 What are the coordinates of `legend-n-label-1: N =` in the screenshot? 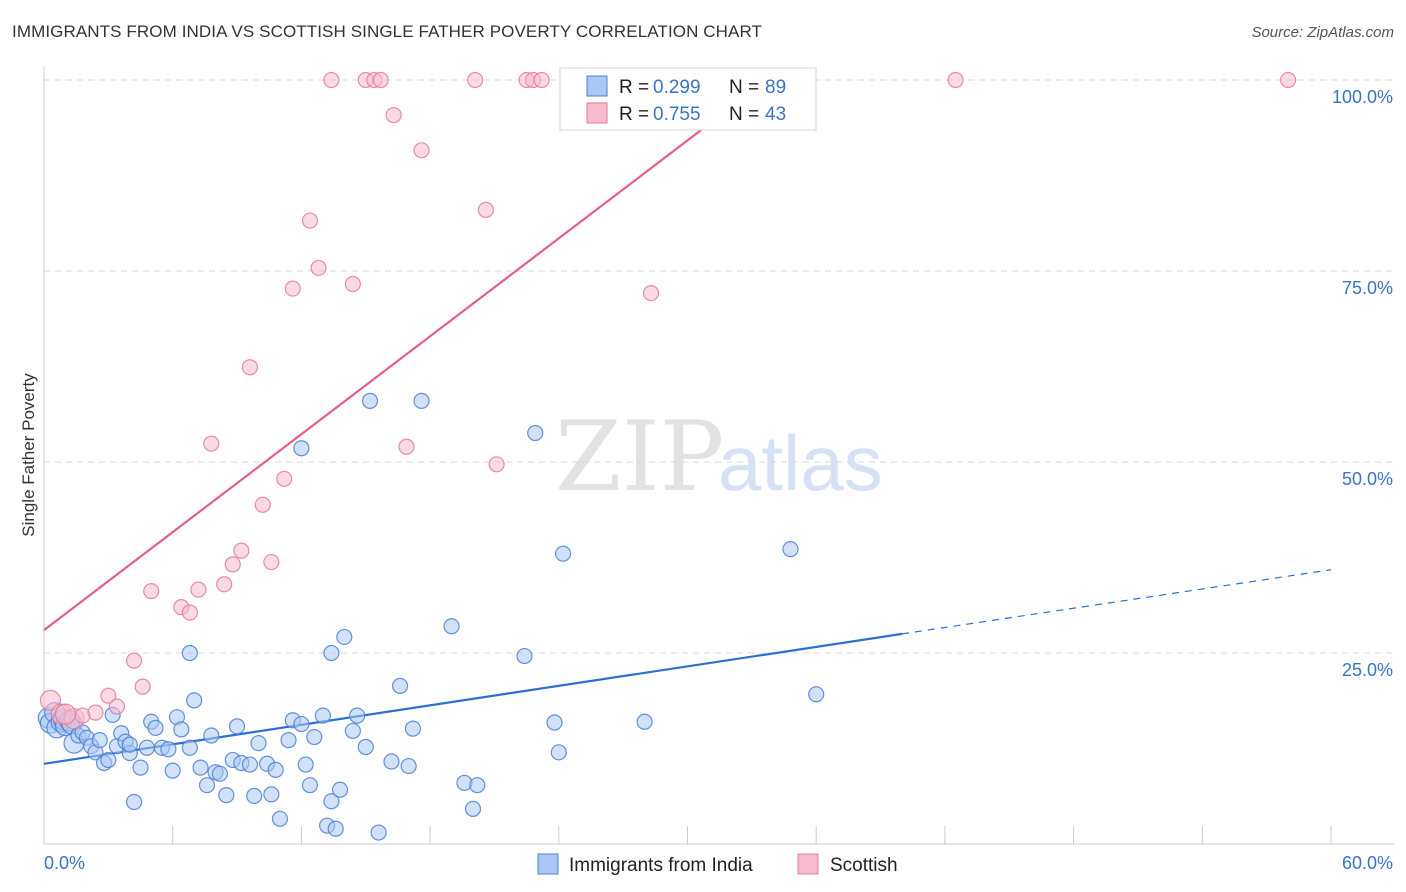 It's located at (746, 87).